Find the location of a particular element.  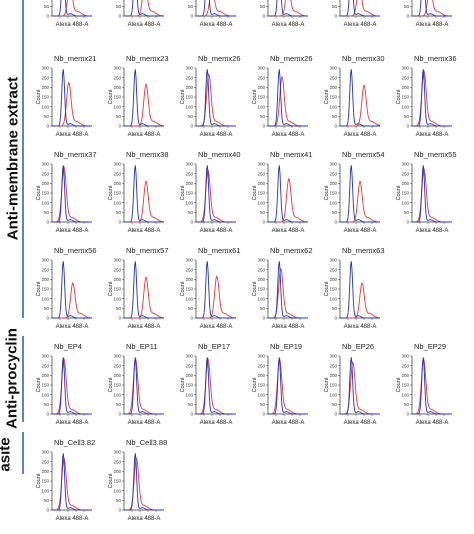

panel-title: Nb_EP17 is located at coordinates (214, 346).